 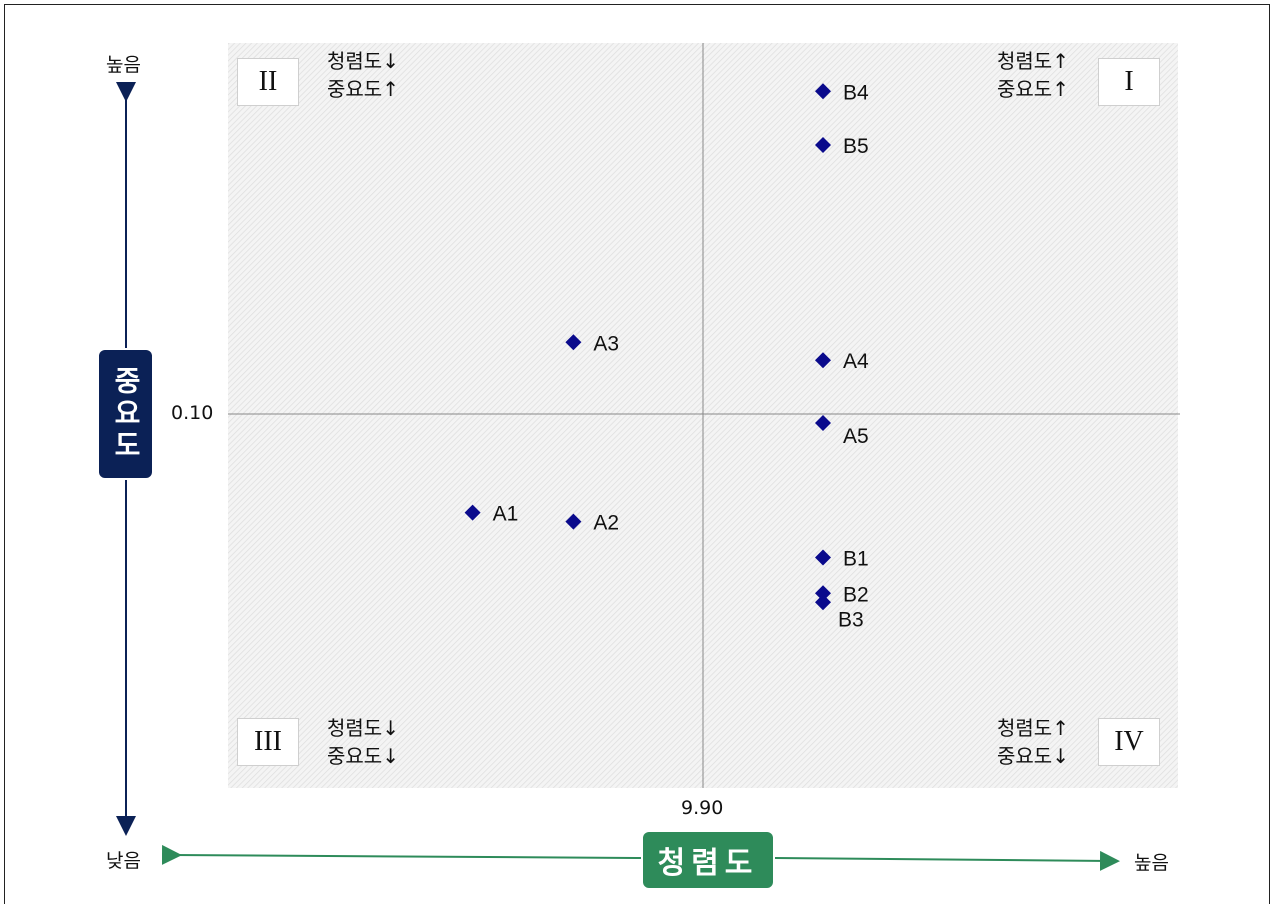 What do you see at coordinates (390, 728) in the screenshot?
I see `q3-integrity-arrow: ↓` at bounding box center [390, 728].